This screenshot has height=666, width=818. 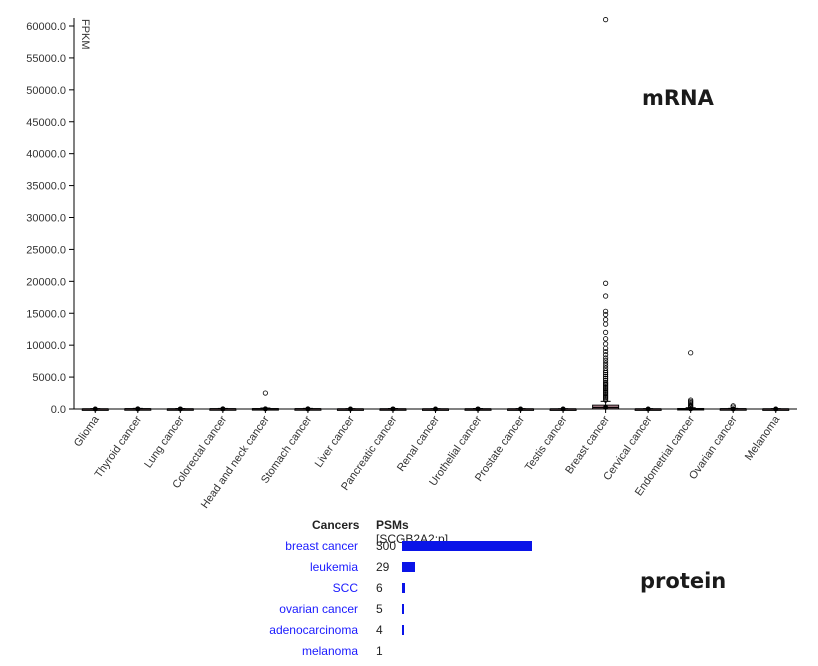 I want to click on y-tick-label: 5000.0, so click(x=49, y=378).